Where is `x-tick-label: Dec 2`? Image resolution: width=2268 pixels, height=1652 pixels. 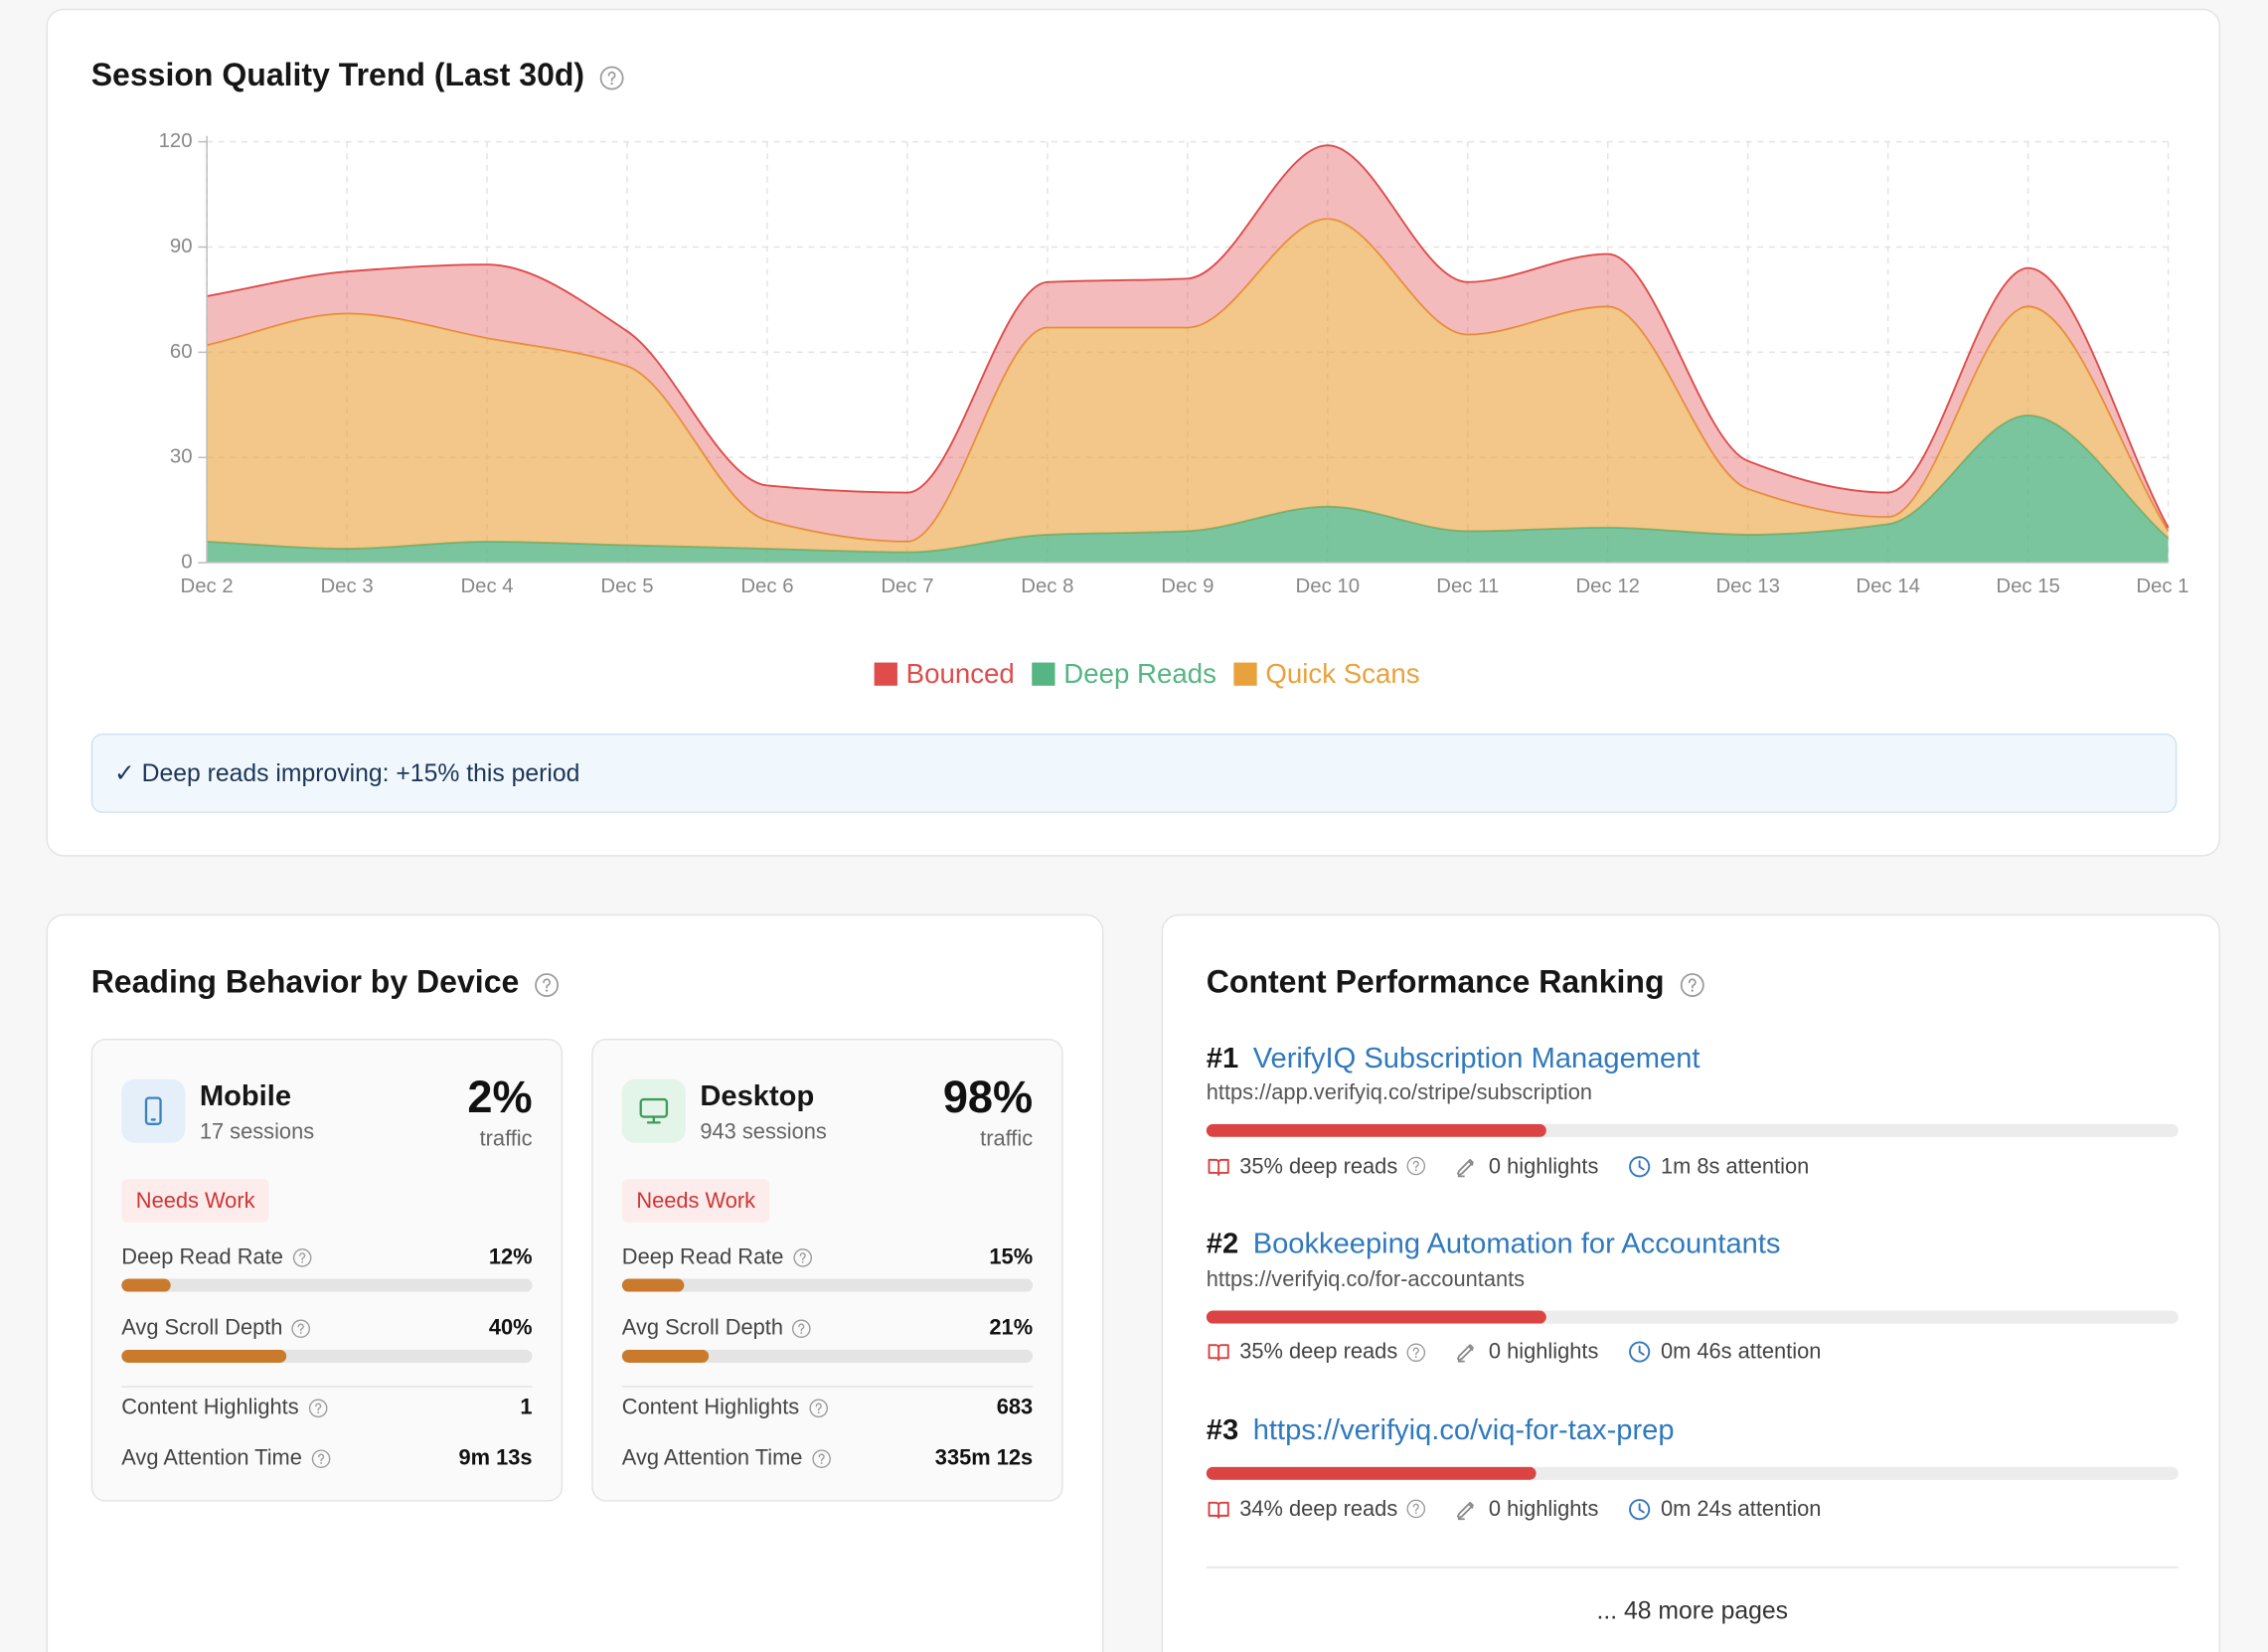 x-tick-label: Dec 2 is located at coordinates (207, 586).